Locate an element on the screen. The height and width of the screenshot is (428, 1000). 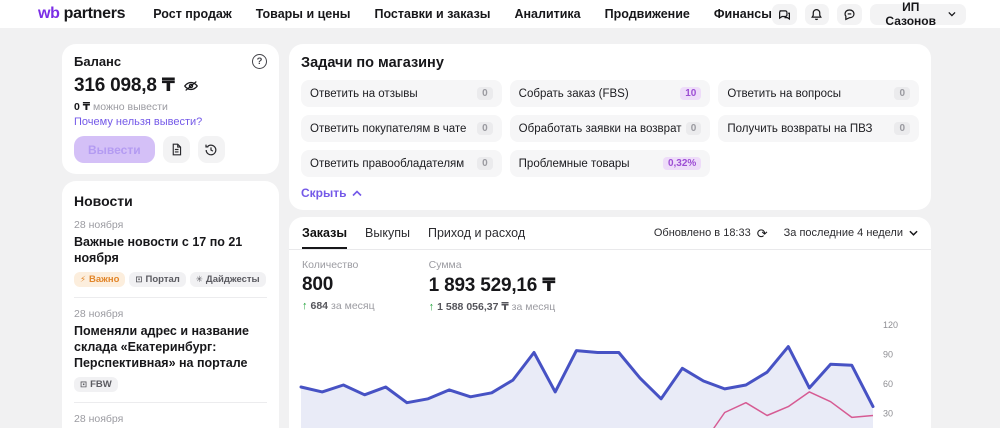
available-to-withdraw: 0 ₸ можно вывести is located at coordinates (170, 107).